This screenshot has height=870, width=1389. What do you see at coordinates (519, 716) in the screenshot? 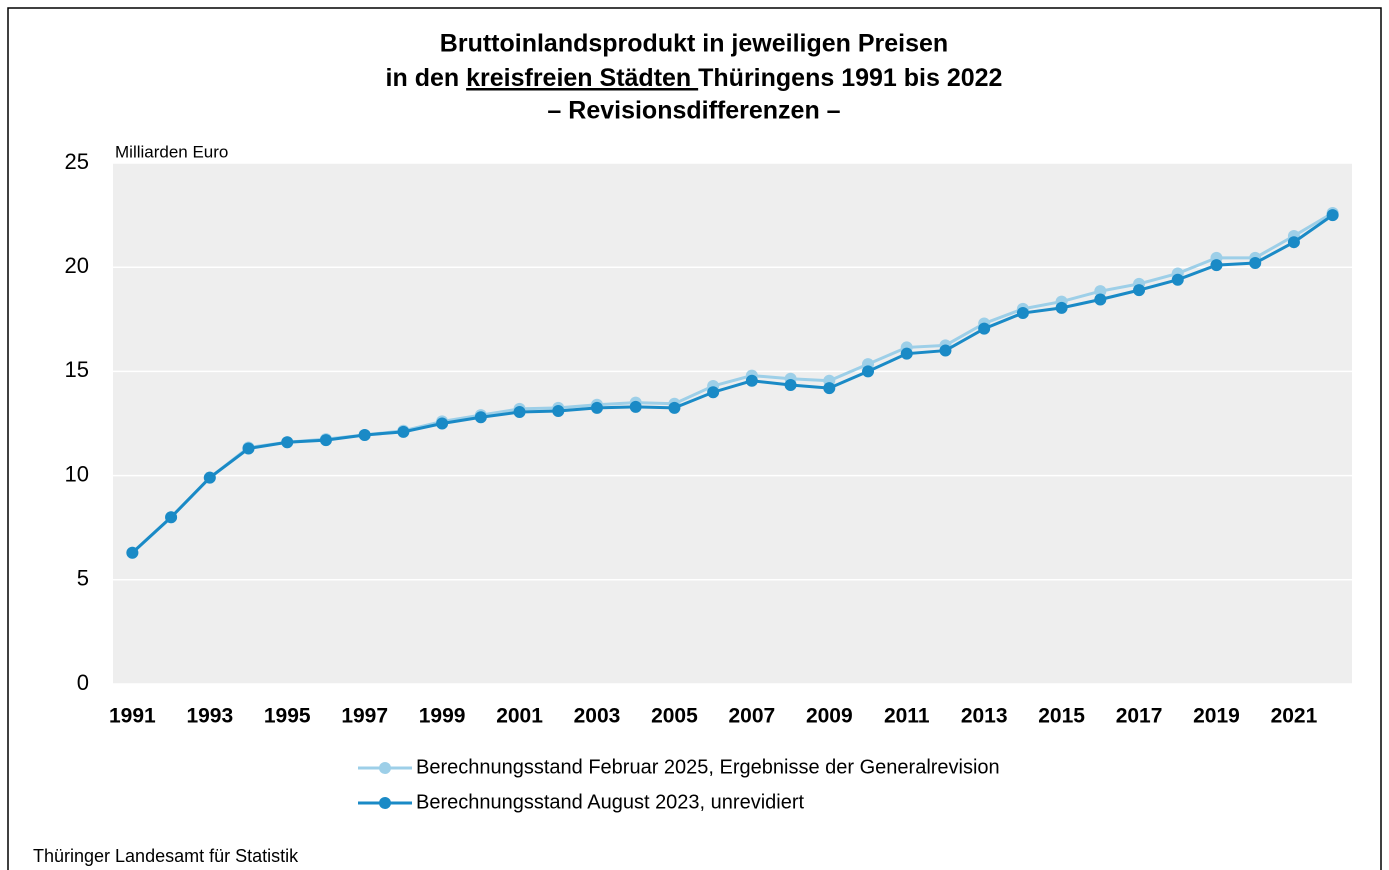
I see `x-tick-label: 2001` at bounding box center [519, 716].